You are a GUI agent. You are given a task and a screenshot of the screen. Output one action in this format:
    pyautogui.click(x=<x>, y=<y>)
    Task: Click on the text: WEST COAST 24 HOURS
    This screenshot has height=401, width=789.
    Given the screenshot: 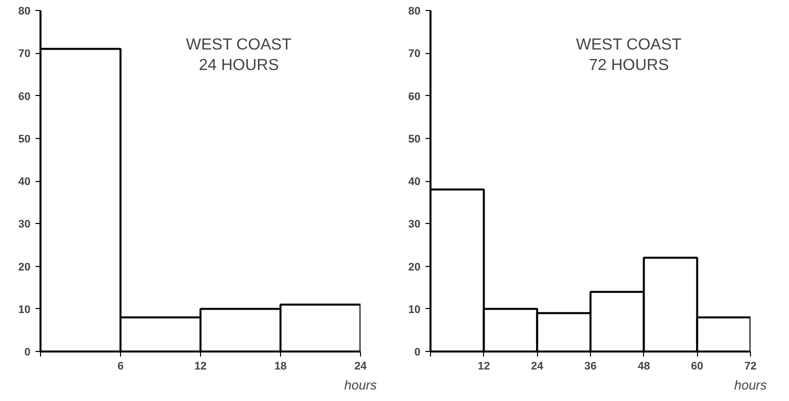 What is the action you would take?
    pyautogui.click(x=239, y=55)
    